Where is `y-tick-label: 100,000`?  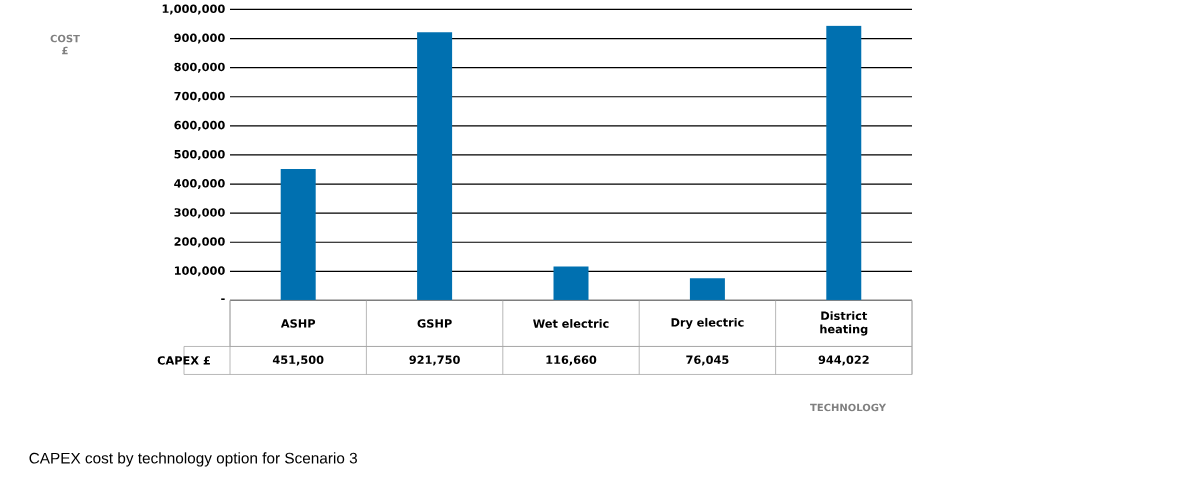 y-tick-label: 100,000 is located at coordinates (199, 271).